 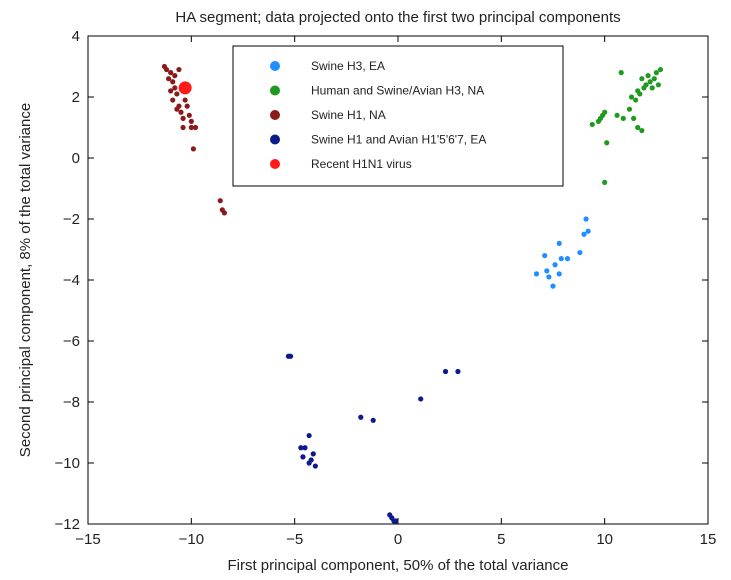 What do you see at coordinates (76, 36) in the screenshot?
I see `y-tick-label: 4` at bounding box center [76, 36].